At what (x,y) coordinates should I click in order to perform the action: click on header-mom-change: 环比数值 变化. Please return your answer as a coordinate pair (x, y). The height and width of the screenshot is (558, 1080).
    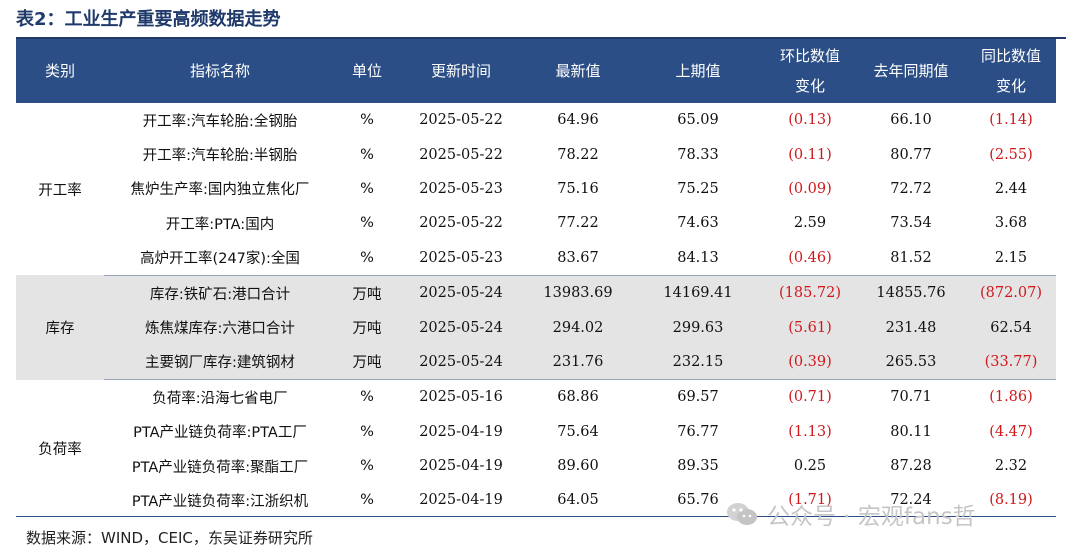
    Looking at the image, I should click on (810, 71).